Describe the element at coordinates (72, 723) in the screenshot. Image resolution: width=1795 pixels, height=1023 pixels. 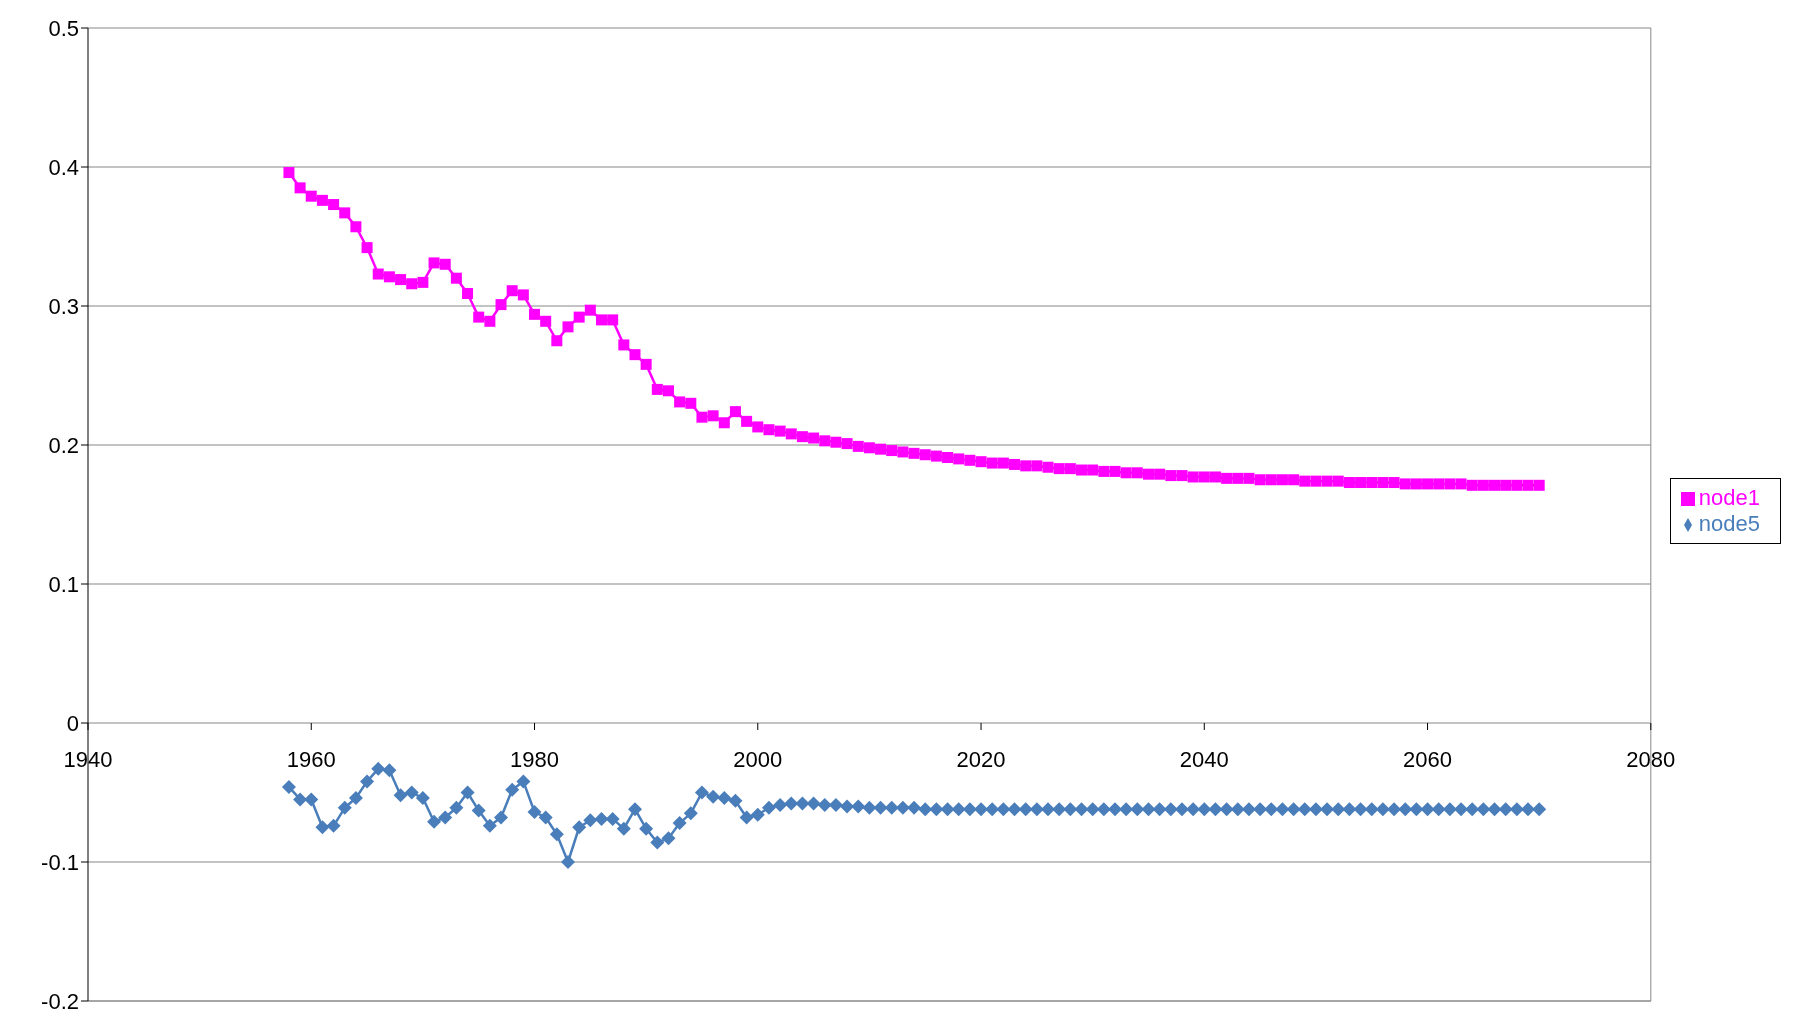
I see `y-tick-label: 0` at that location.